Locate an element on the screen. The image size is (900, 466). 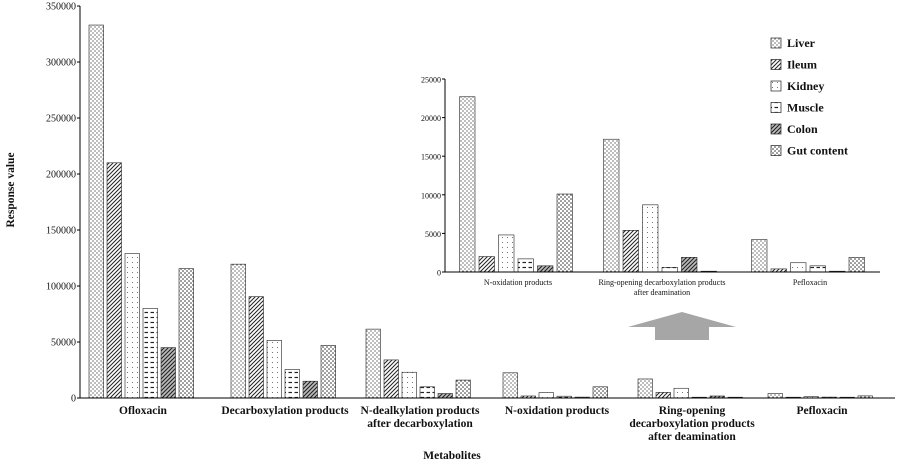
main-category-label: N-dealkylation products is located at coordinates (420, 411).